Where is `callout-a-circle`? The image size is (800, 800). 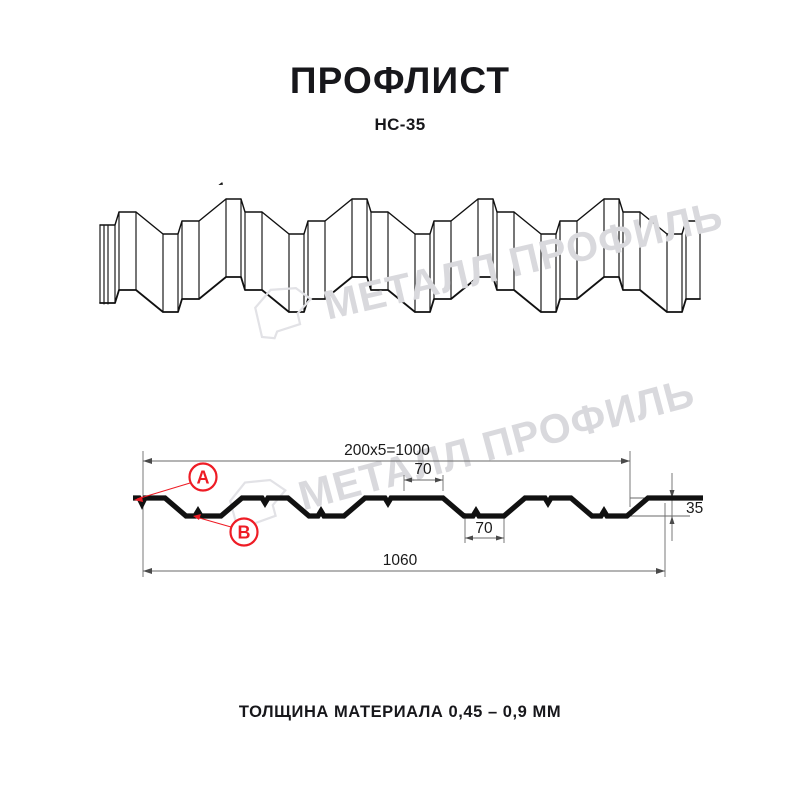 callout-a-circle is located at coordinates (203, 477).